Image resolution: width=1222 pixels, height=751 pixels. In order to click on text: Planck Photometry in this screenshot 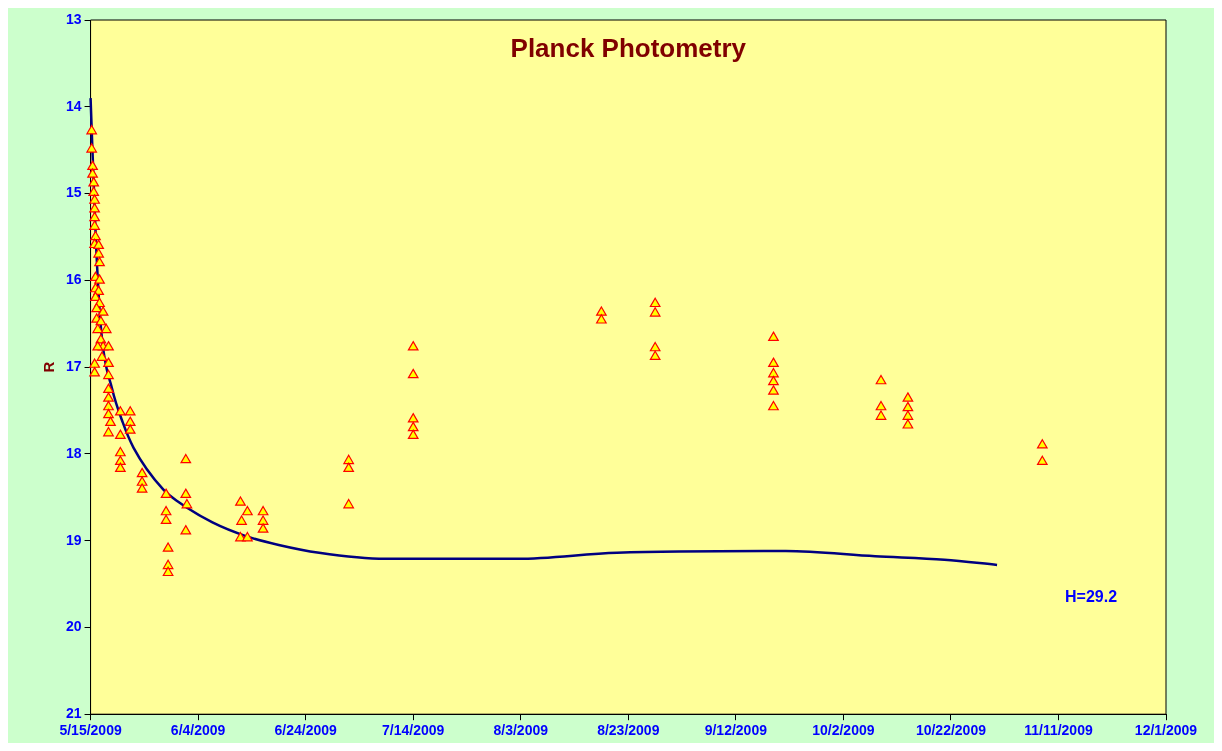, I will do `click(628, 48)`.